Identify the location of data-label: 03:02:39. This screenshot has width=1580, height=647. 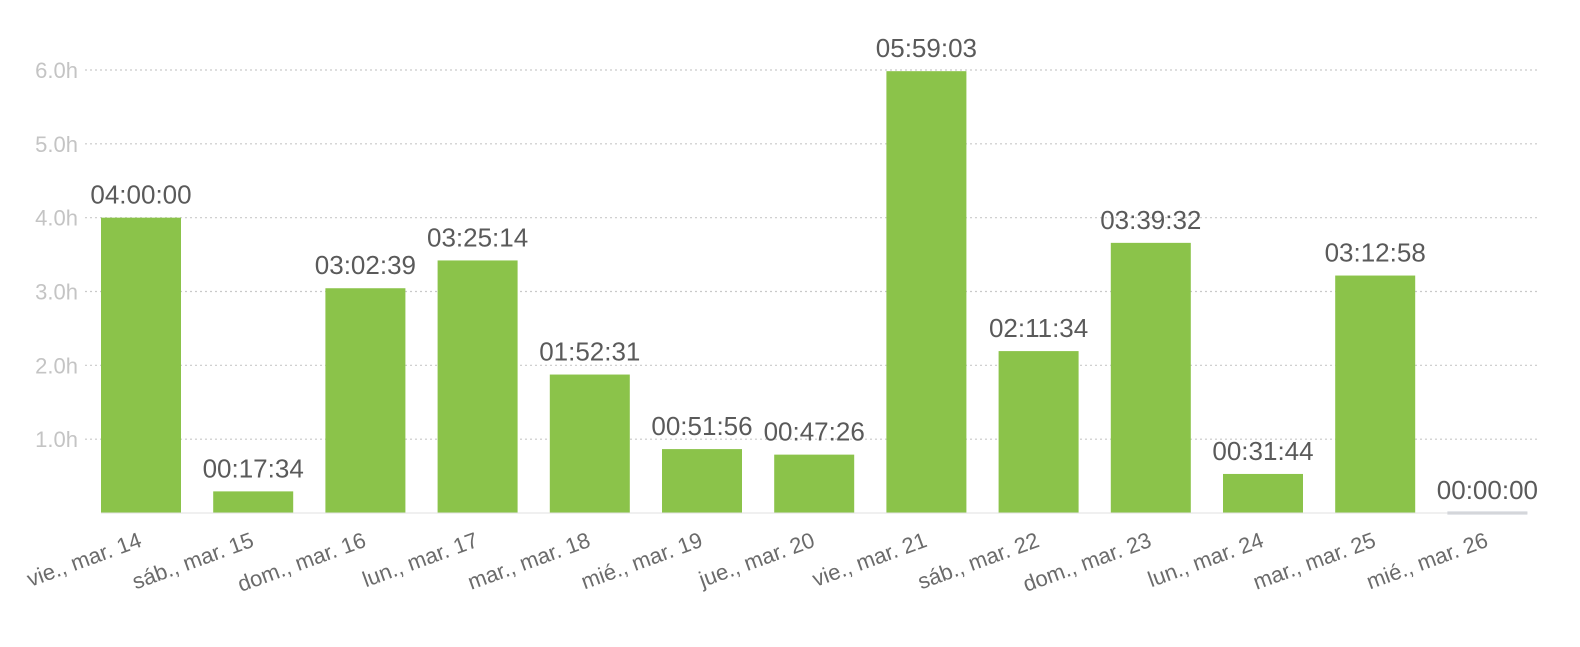
(365, 265).